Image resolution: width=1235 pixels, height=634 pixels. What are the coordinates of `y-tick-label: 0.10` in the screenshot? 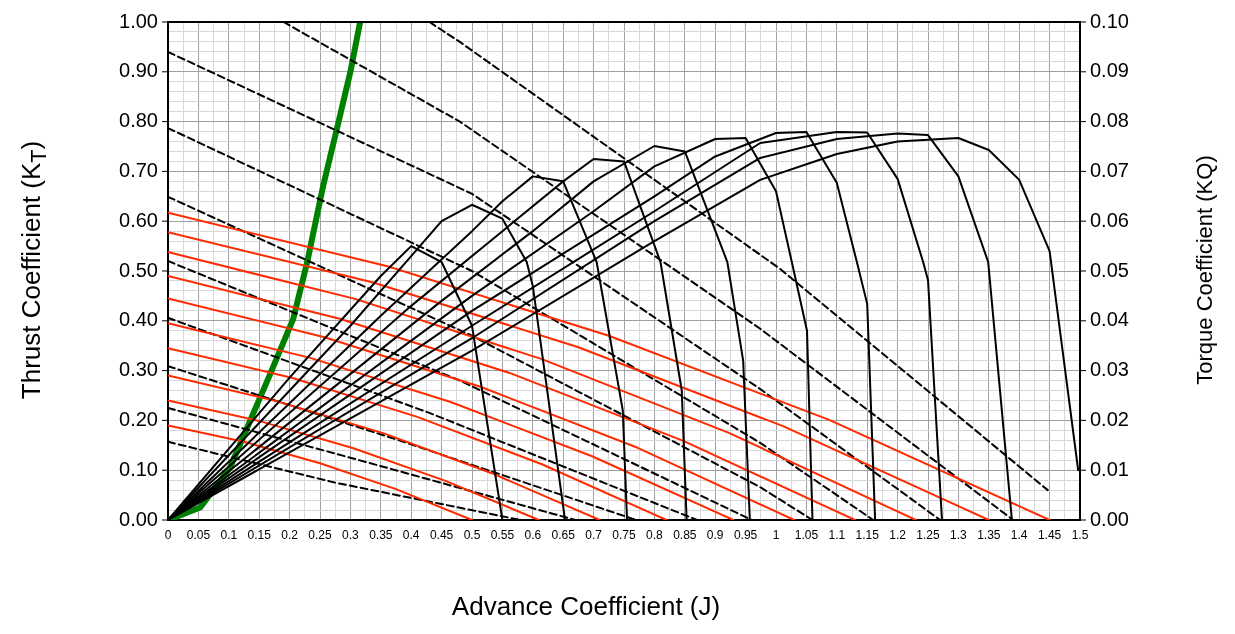 It's located at (138, 468).